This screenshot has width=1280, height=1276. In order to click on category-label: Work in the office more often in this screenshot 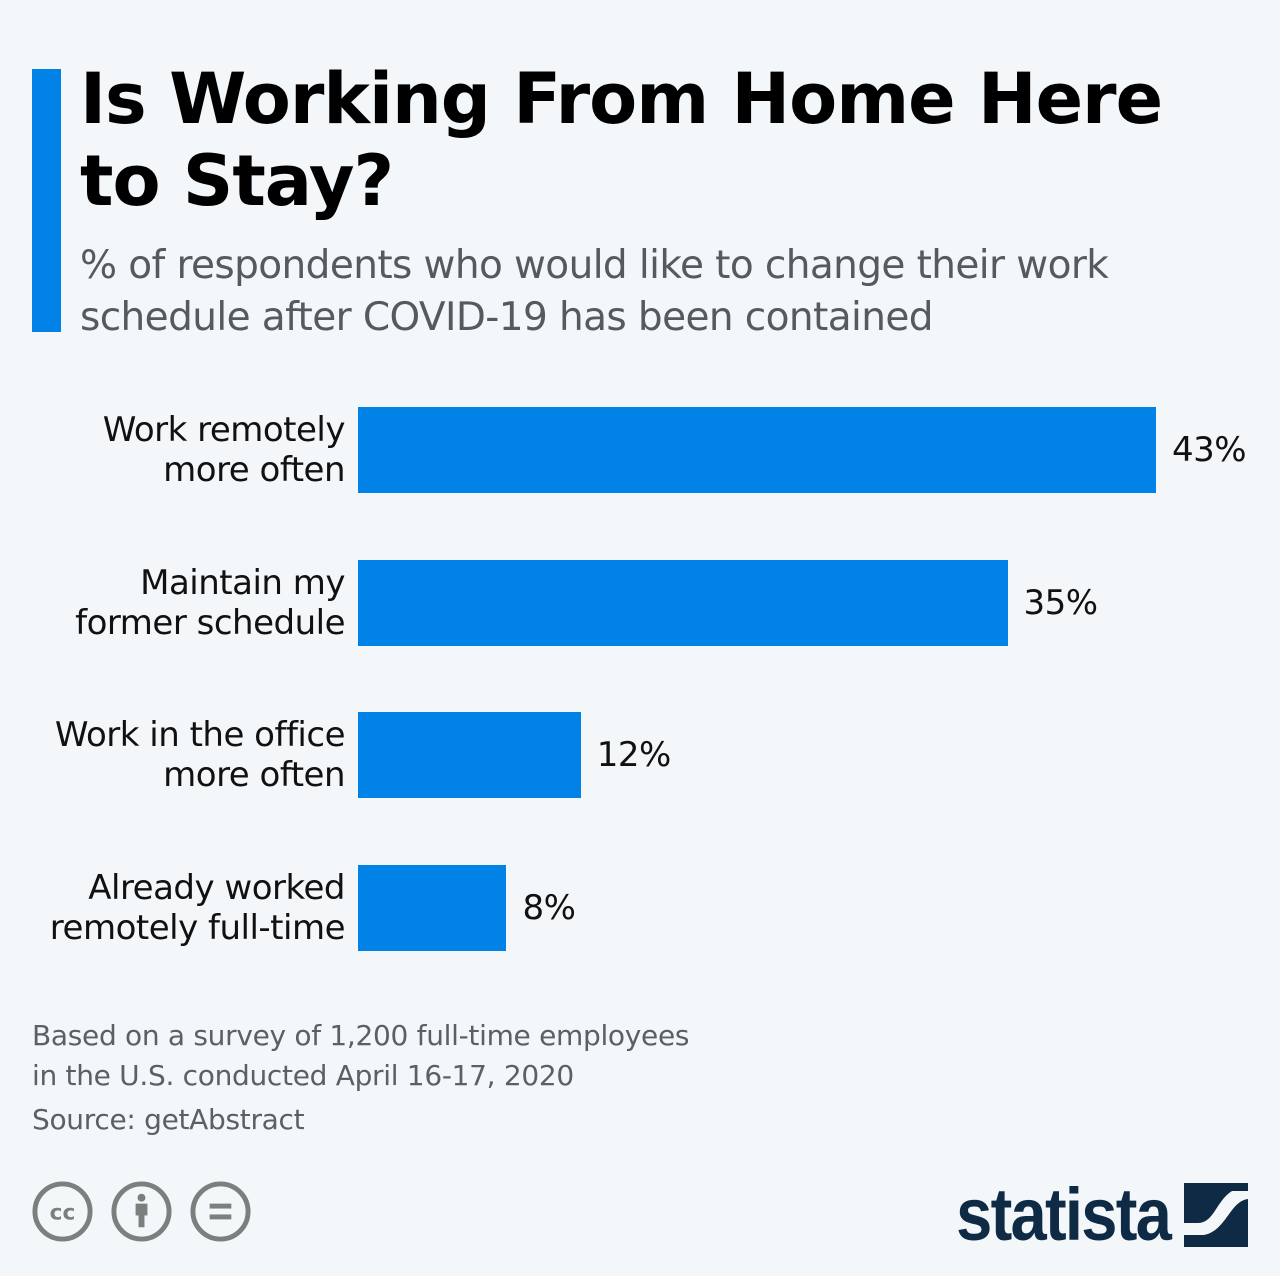, I will do `click(200, 755)`.